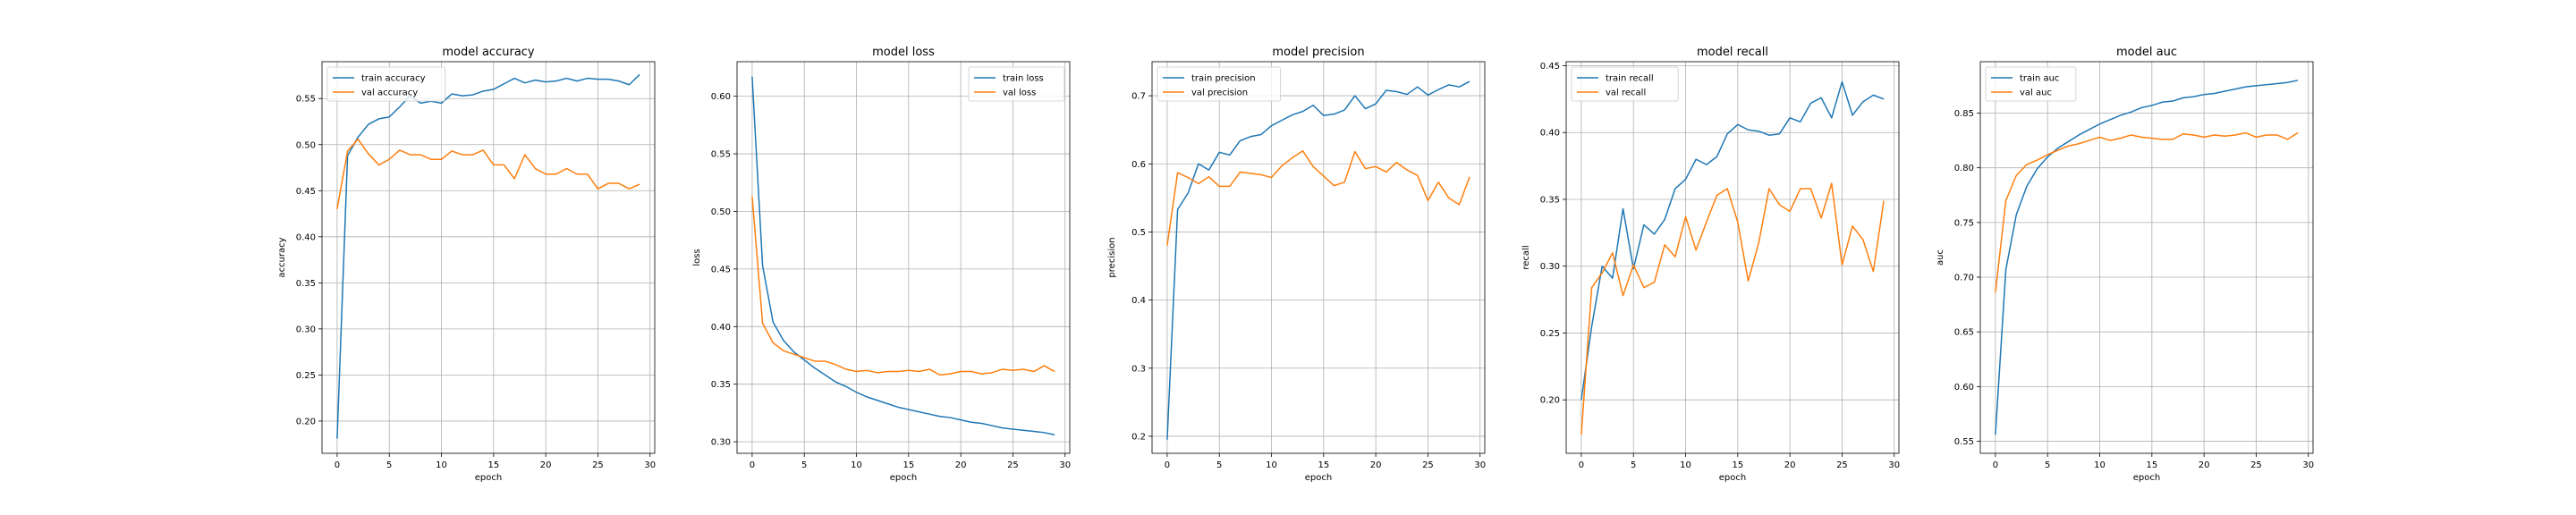 The width and height of the screenshot is (2576, 515). I want to click on legend-label: train precision, so click(1223, 79).